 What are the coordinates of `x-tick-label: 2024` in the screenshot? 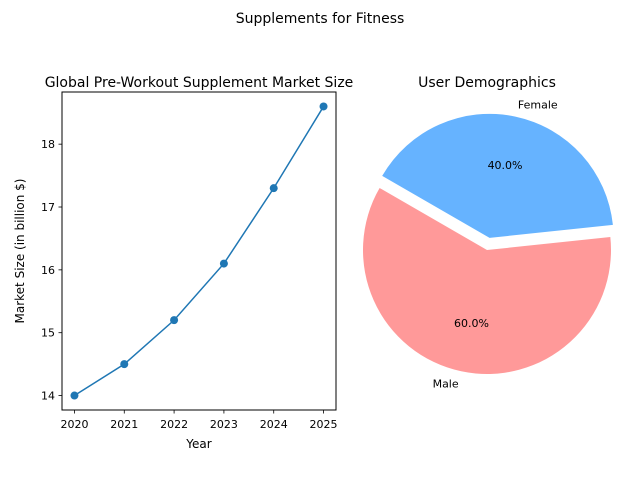 It's located at (274, 424).